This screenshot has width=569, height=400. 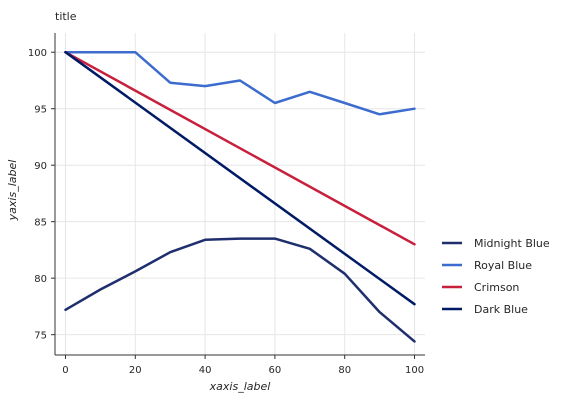 What do you see at coordinates (501, 309) in the screenshot?
I see `legend-label-dark-blue: Dark Blue` at bounding box center [501, 309].